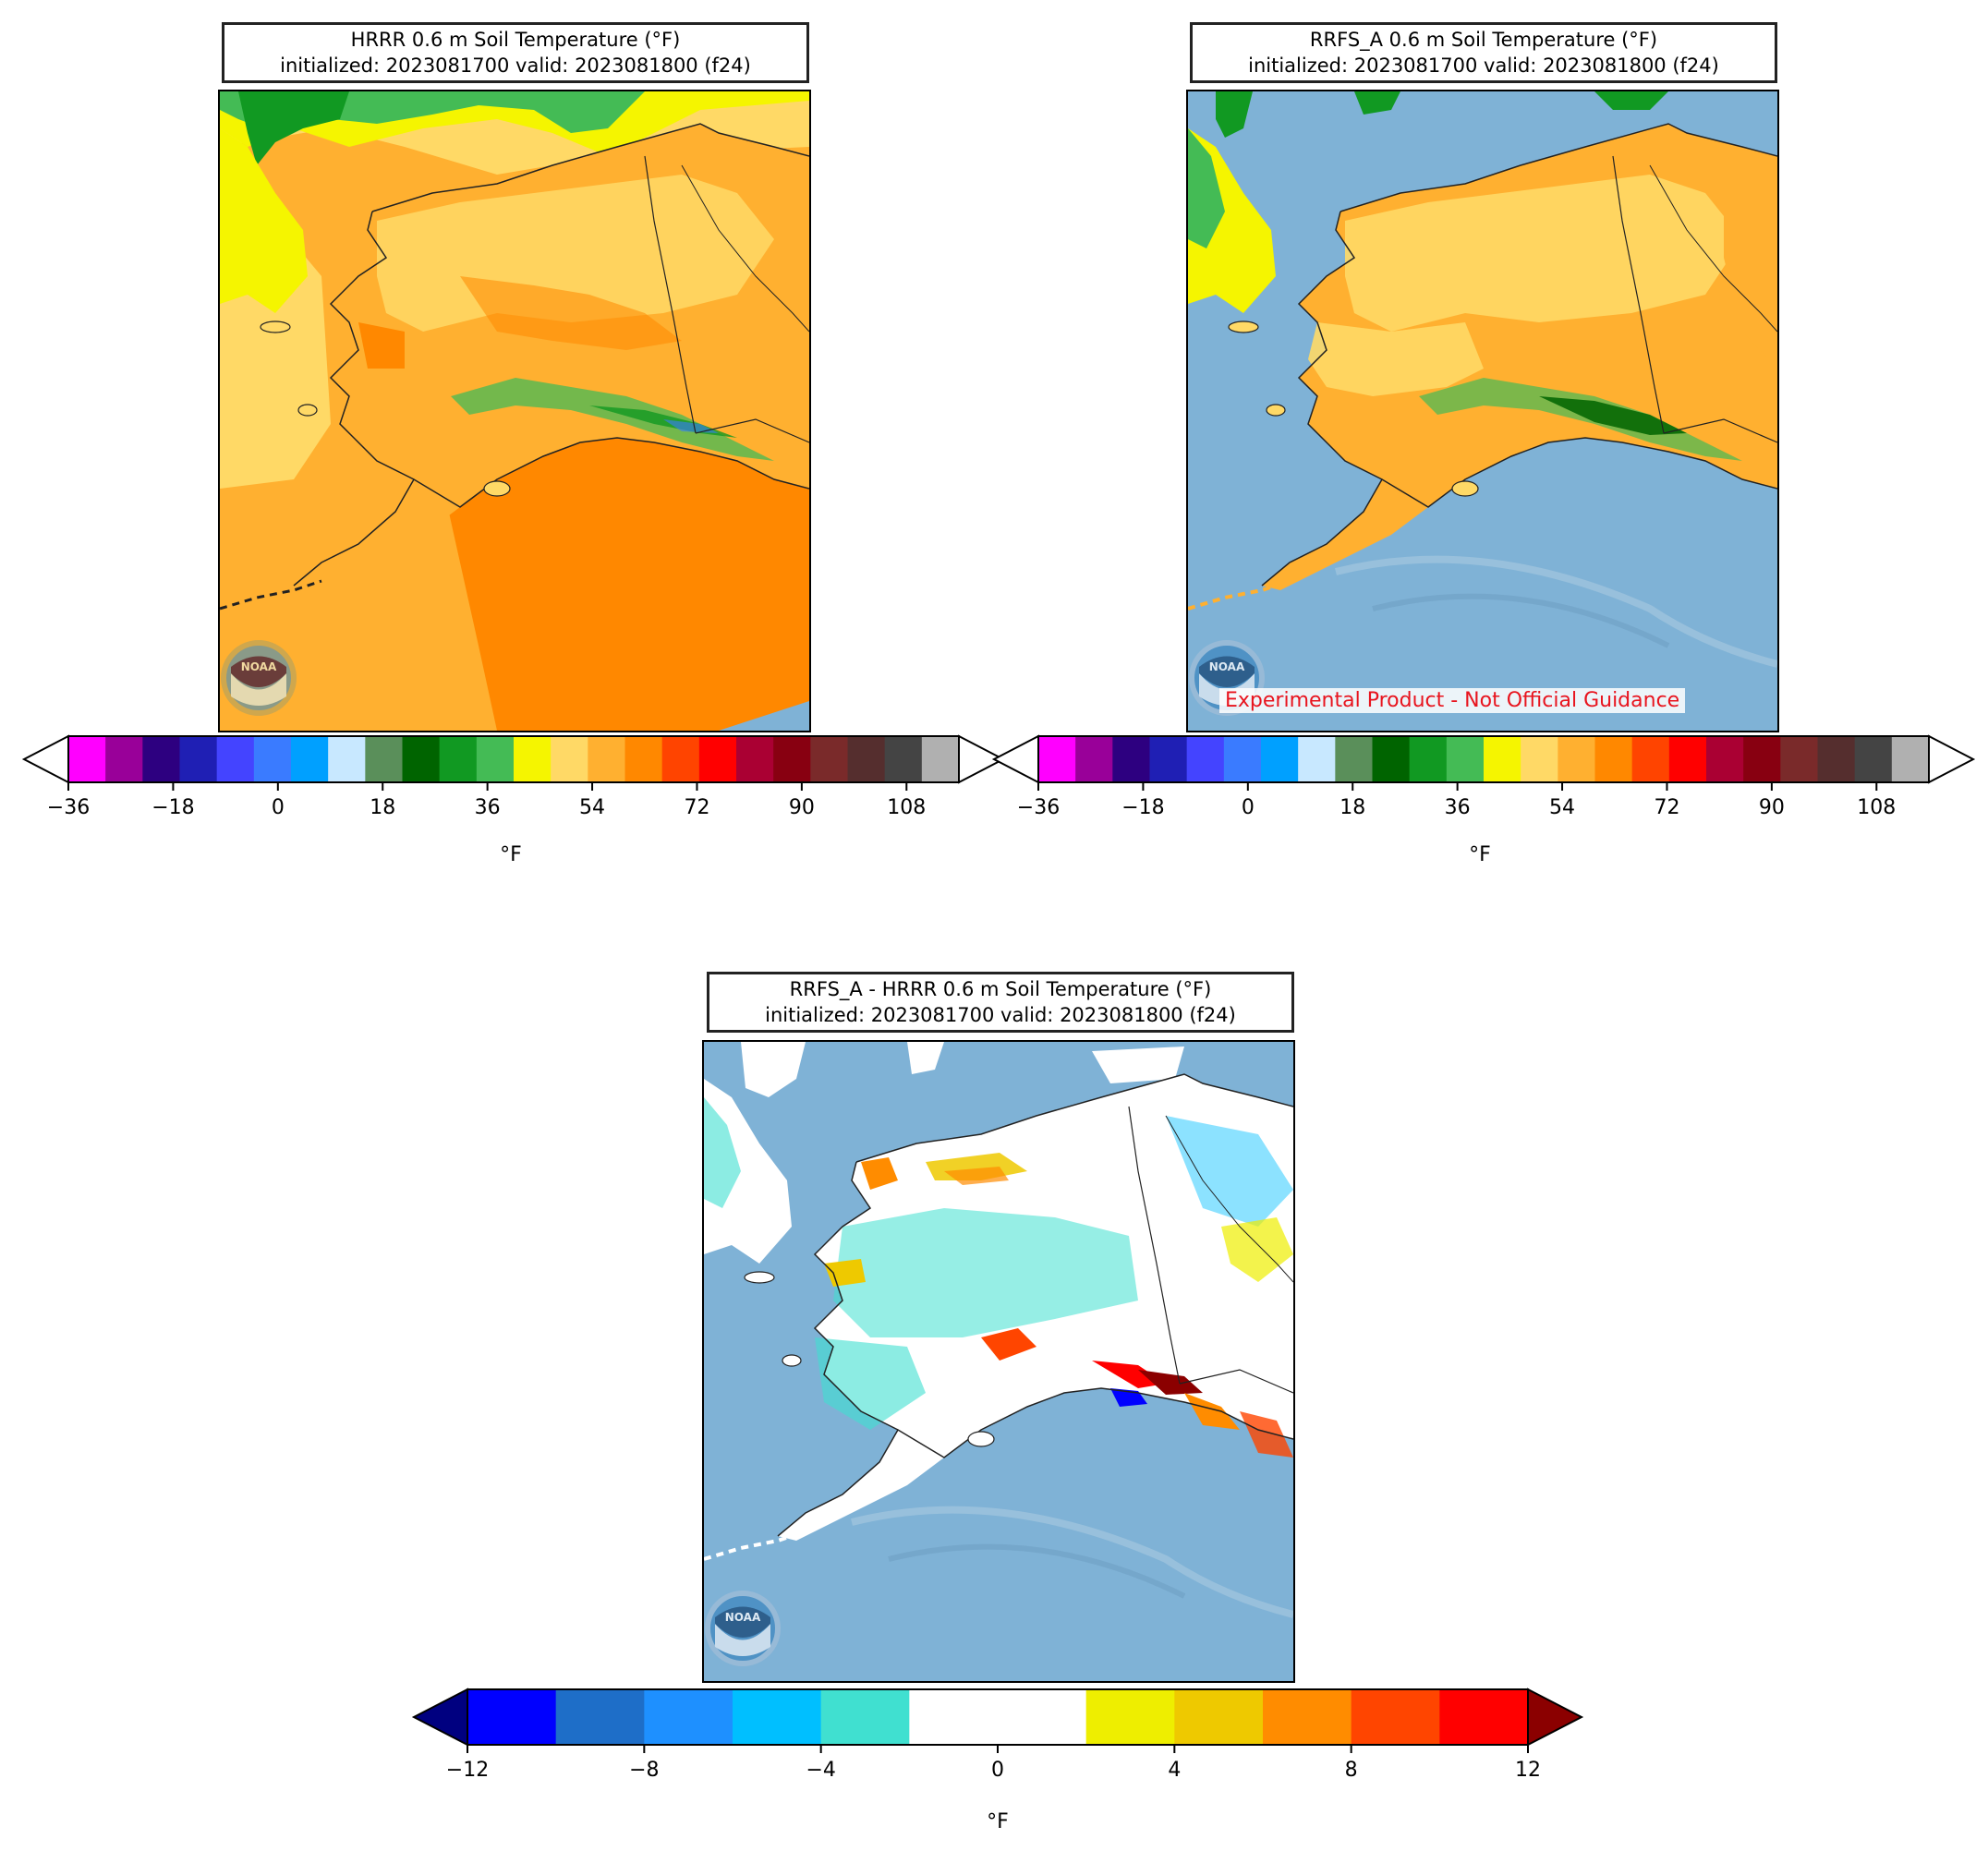  What do you see at coordinates (999, 1362) in the screenshot?
I see `diff-map: NOAA` at bounding box center [999, 1362].